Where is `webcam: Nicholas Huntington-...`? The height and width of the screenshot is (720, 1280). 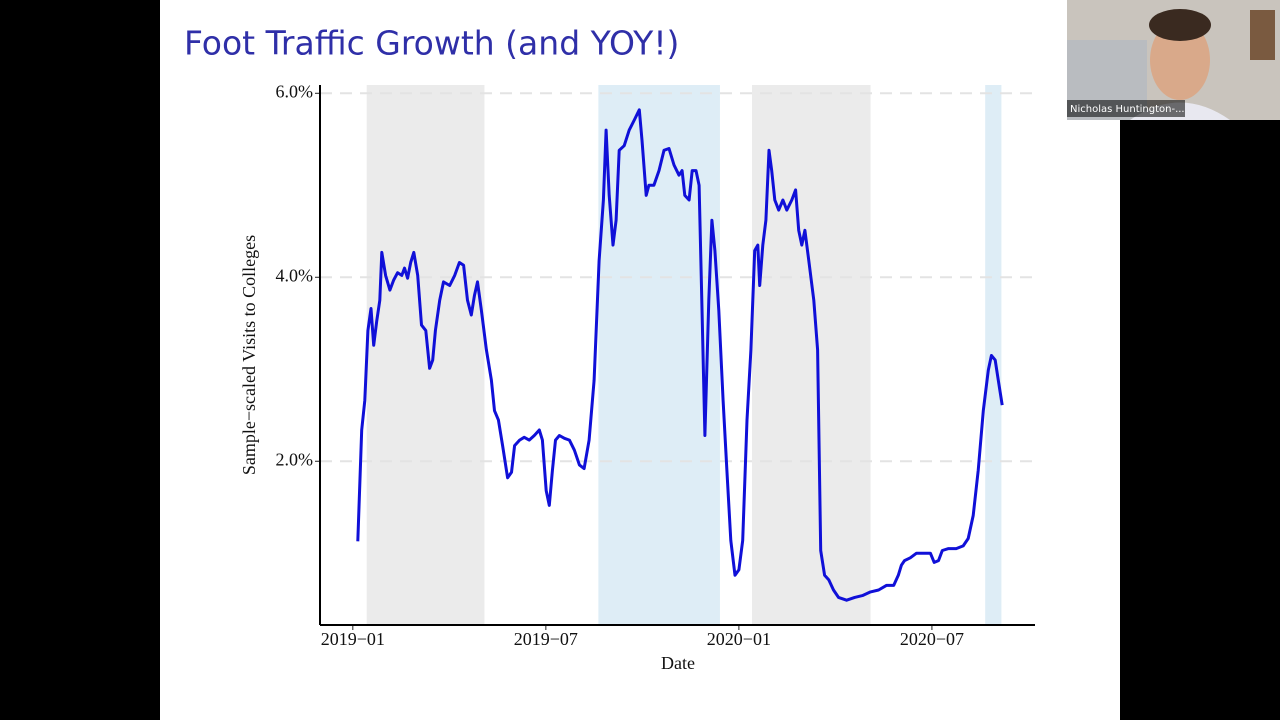
webcam: Nicholas Huntington-... is located at coordinates (1173, 60).